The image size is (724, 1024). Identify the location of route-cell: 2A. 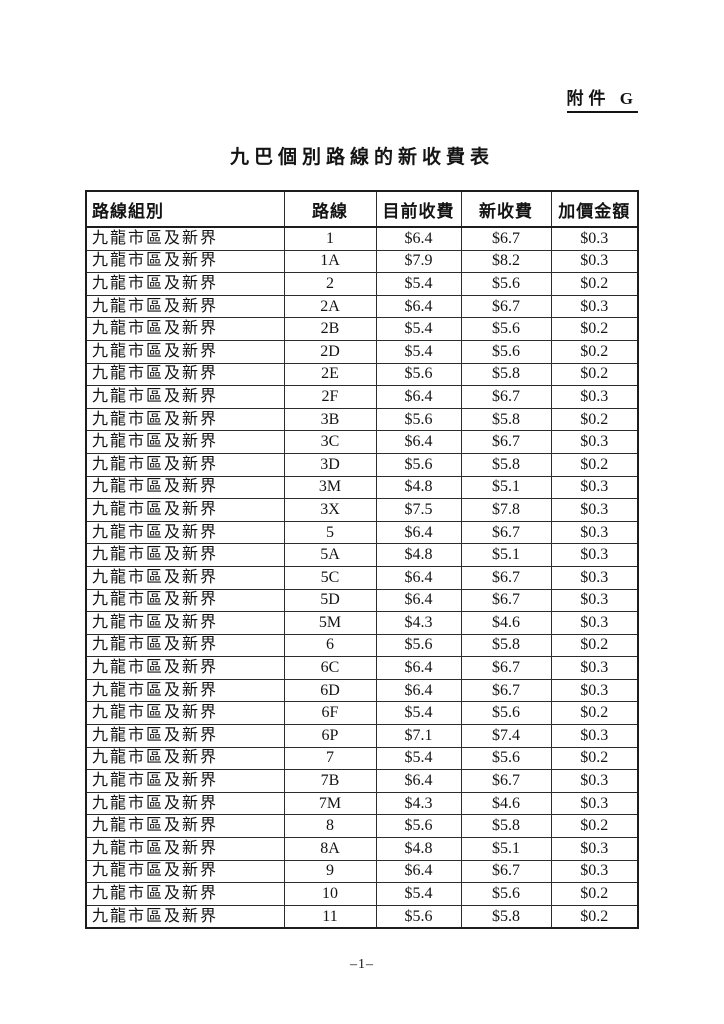
(330, 306).